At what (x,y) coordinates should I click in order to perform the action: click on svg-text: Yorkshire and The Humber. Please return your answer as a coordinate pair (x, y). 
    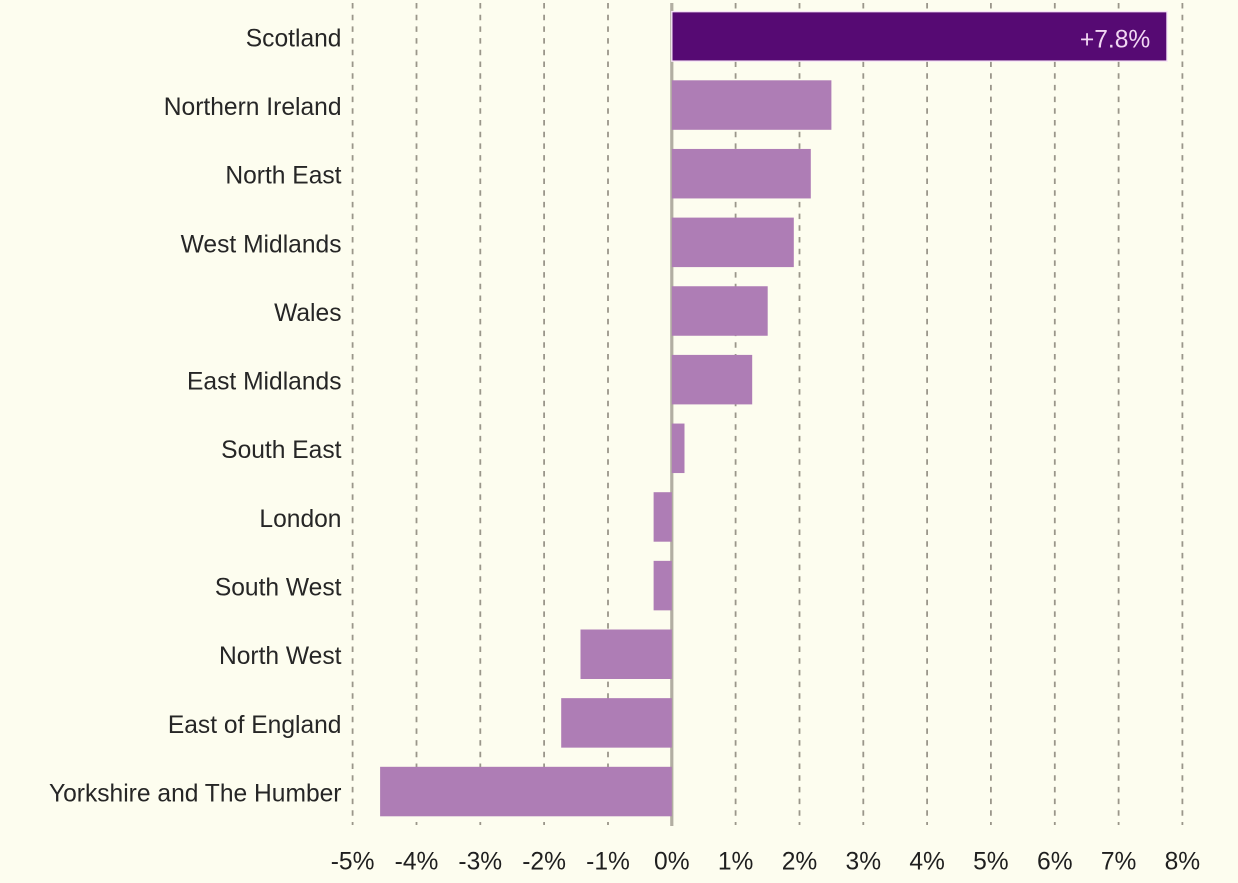
    Looking at the image, I should click on (195, 794).